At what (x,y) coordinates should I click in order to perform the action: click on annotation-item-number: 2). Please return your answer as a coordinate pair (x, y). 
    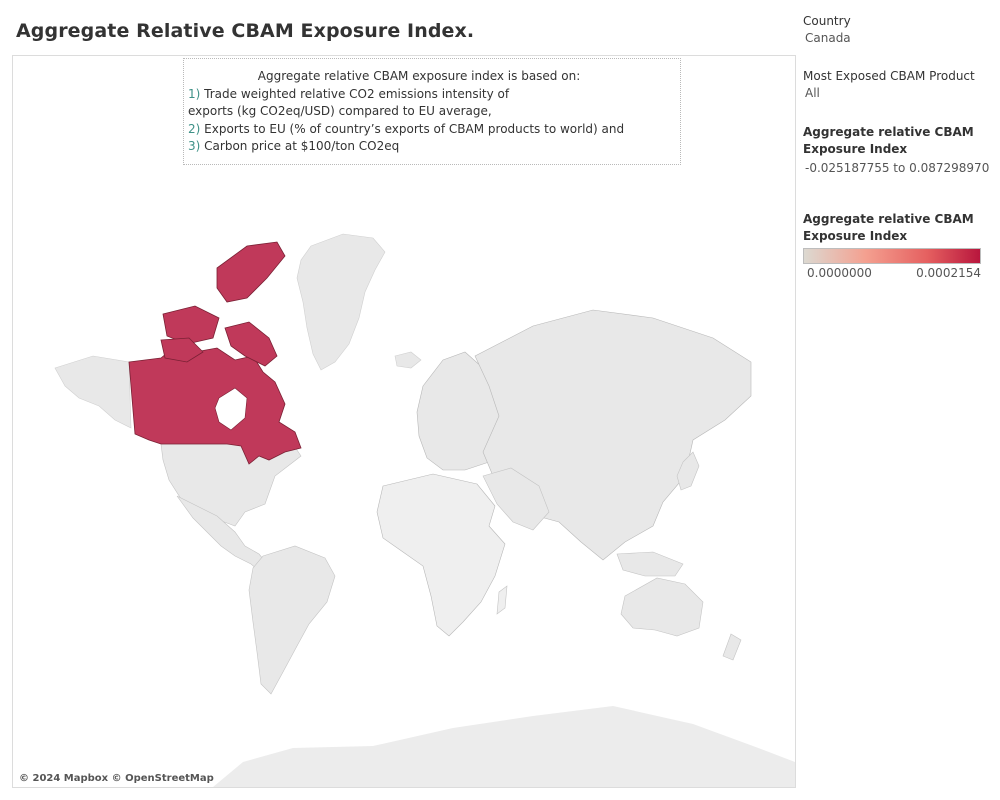
    Looking at the image, I should click on (194, 128).